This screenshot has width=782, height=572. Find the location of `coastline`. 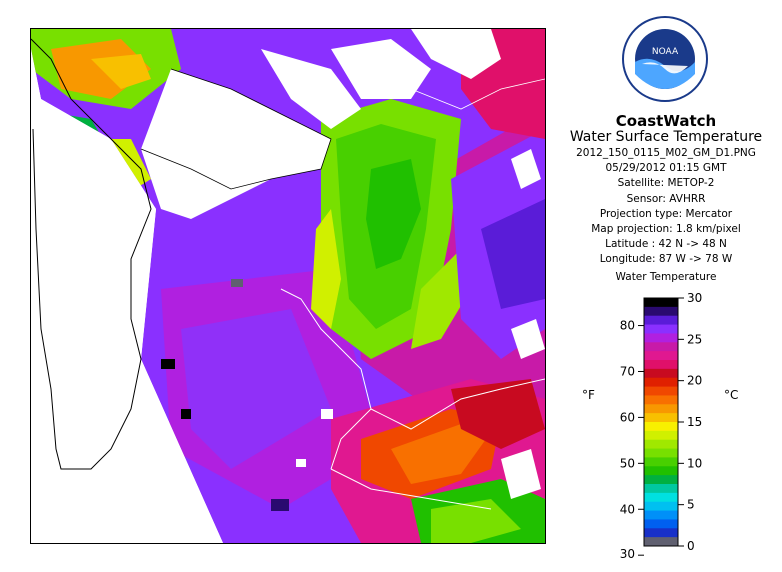

coastline is located at coordinates (91, 254).